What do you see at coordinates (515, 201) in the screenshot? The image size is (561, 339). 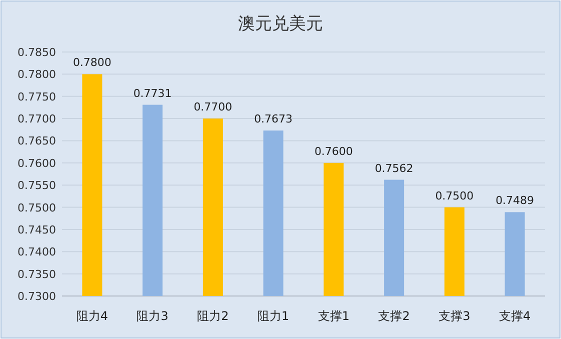 I see `data-label: 0.7489` at bounding box center [515, 201].